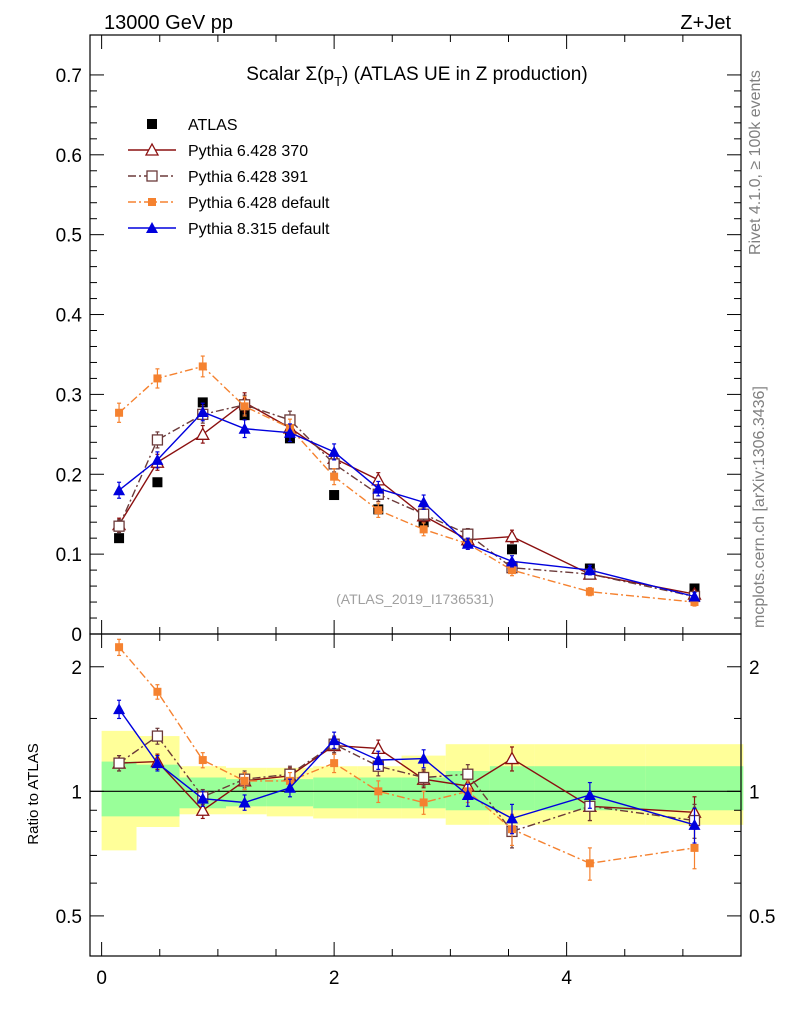 The width and height of the screenshot is (786, 1024). What do you see at coordinates (259, 203) in the screenshot?
I see `legend-label: Pythia 6.428 default` at bounding box center [259, 203].